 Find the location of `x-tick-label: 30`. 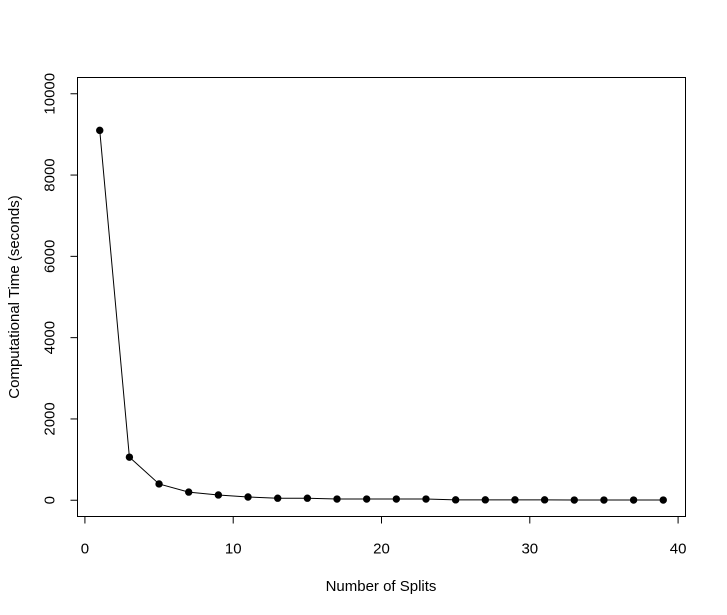

x-tick-label: 30 is located at coordinates (529, 549).